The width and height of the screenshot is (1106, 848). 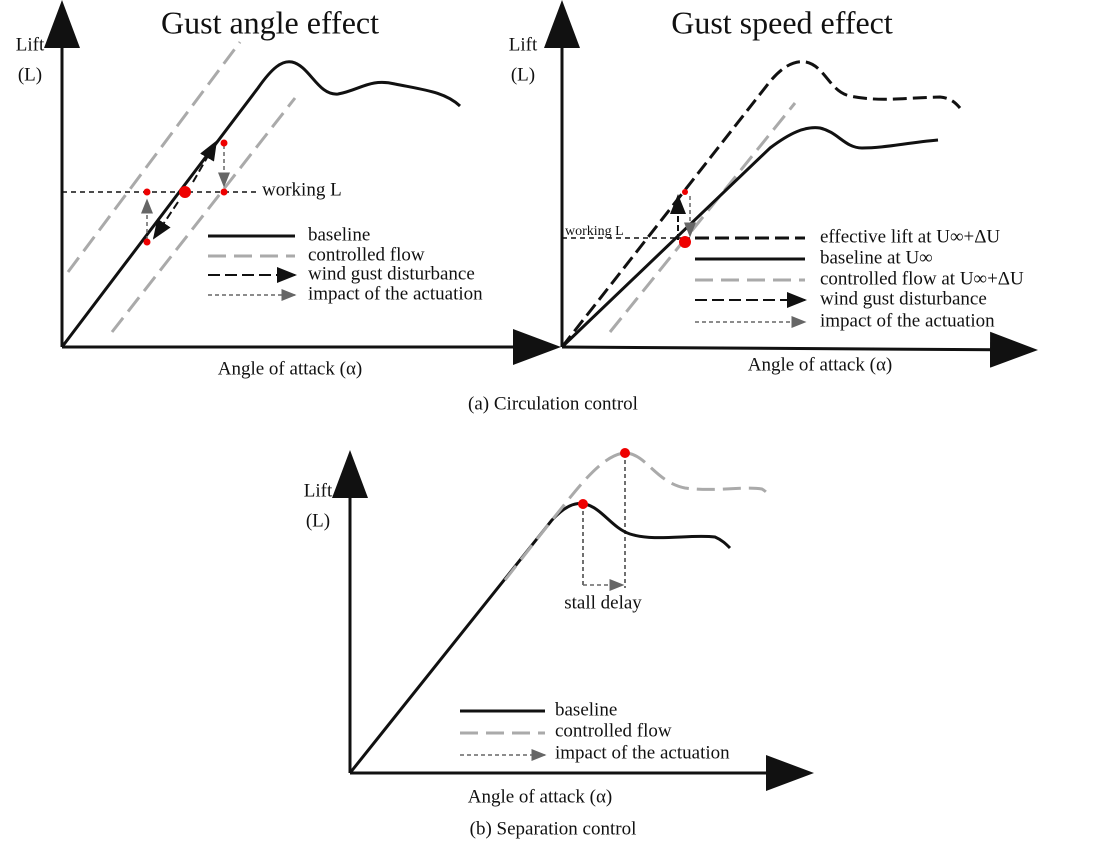 I want to click on x-axis, so click(x=799, y=349).